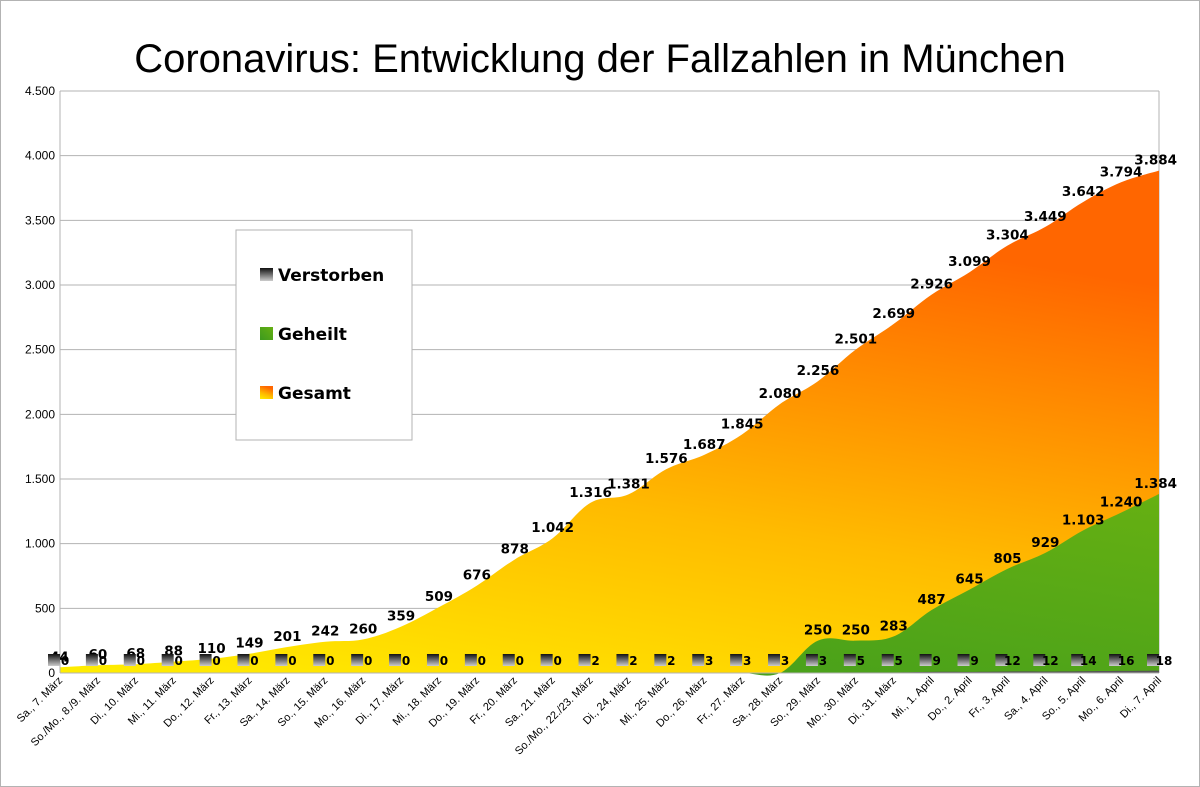 The width and height of the screenshot is (1200, 787). Describe the element at coordinates (363, 629) in the screenshot. I see `data-label-gesamt: 260` at that location.